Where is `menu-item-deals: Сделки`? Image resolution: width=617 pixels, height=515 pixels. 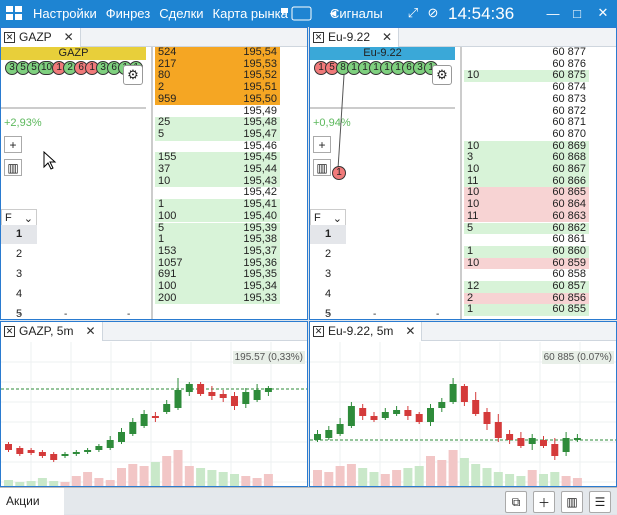 menu-item-deals: Сделки is located at coordinates (181, 13).